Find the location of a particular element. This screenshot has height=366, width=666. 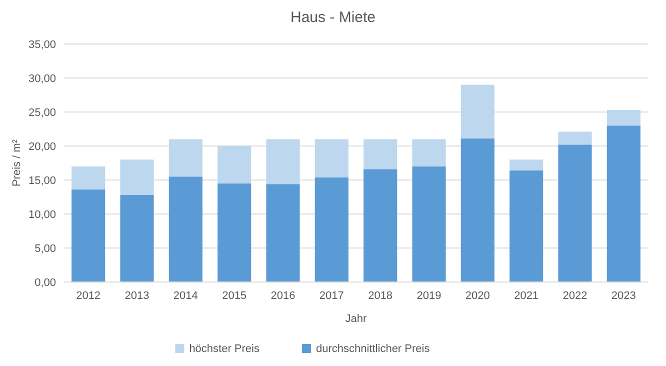

x-tick-label: 2023 is located at coordinates (623, 296).